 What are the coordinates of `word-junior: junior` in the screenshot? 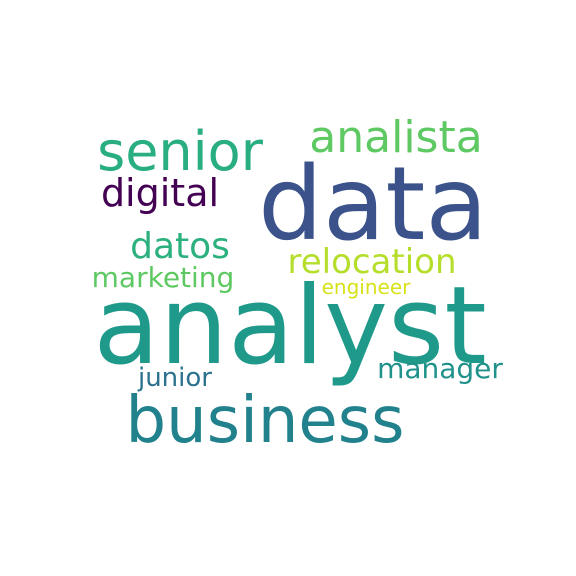 It's located at (174, 378).